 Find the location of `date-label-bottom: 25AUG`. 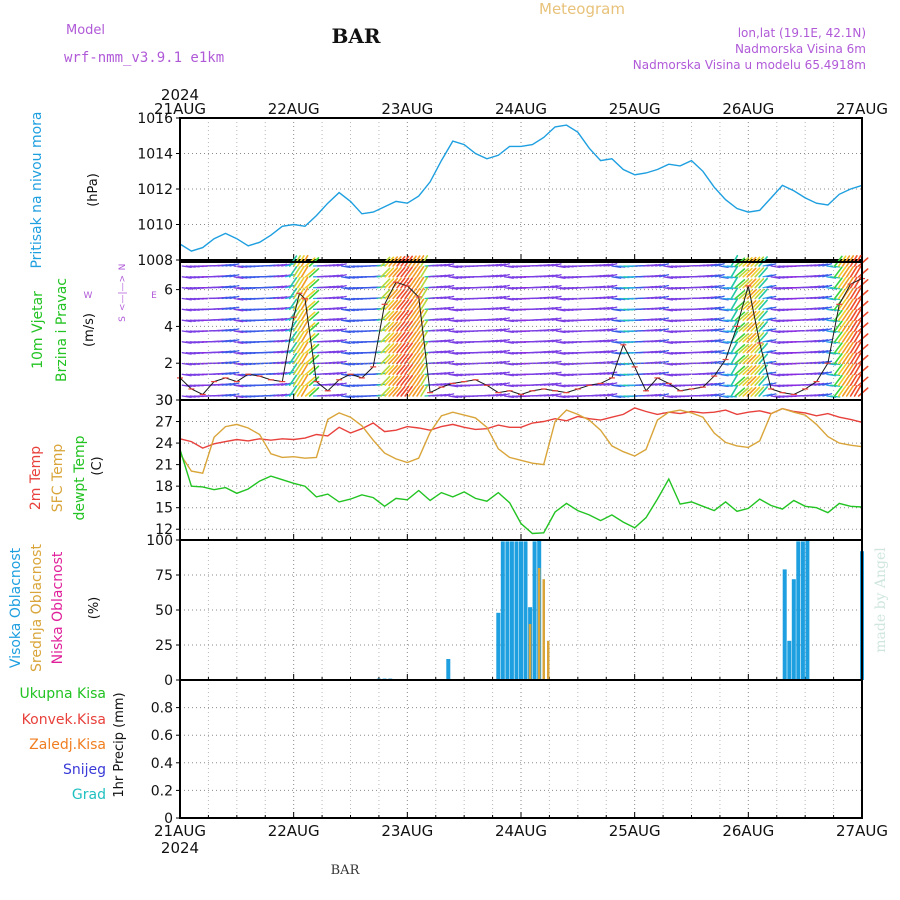

date-label-bottom: 25AUG is located at coordinates (635, 831).